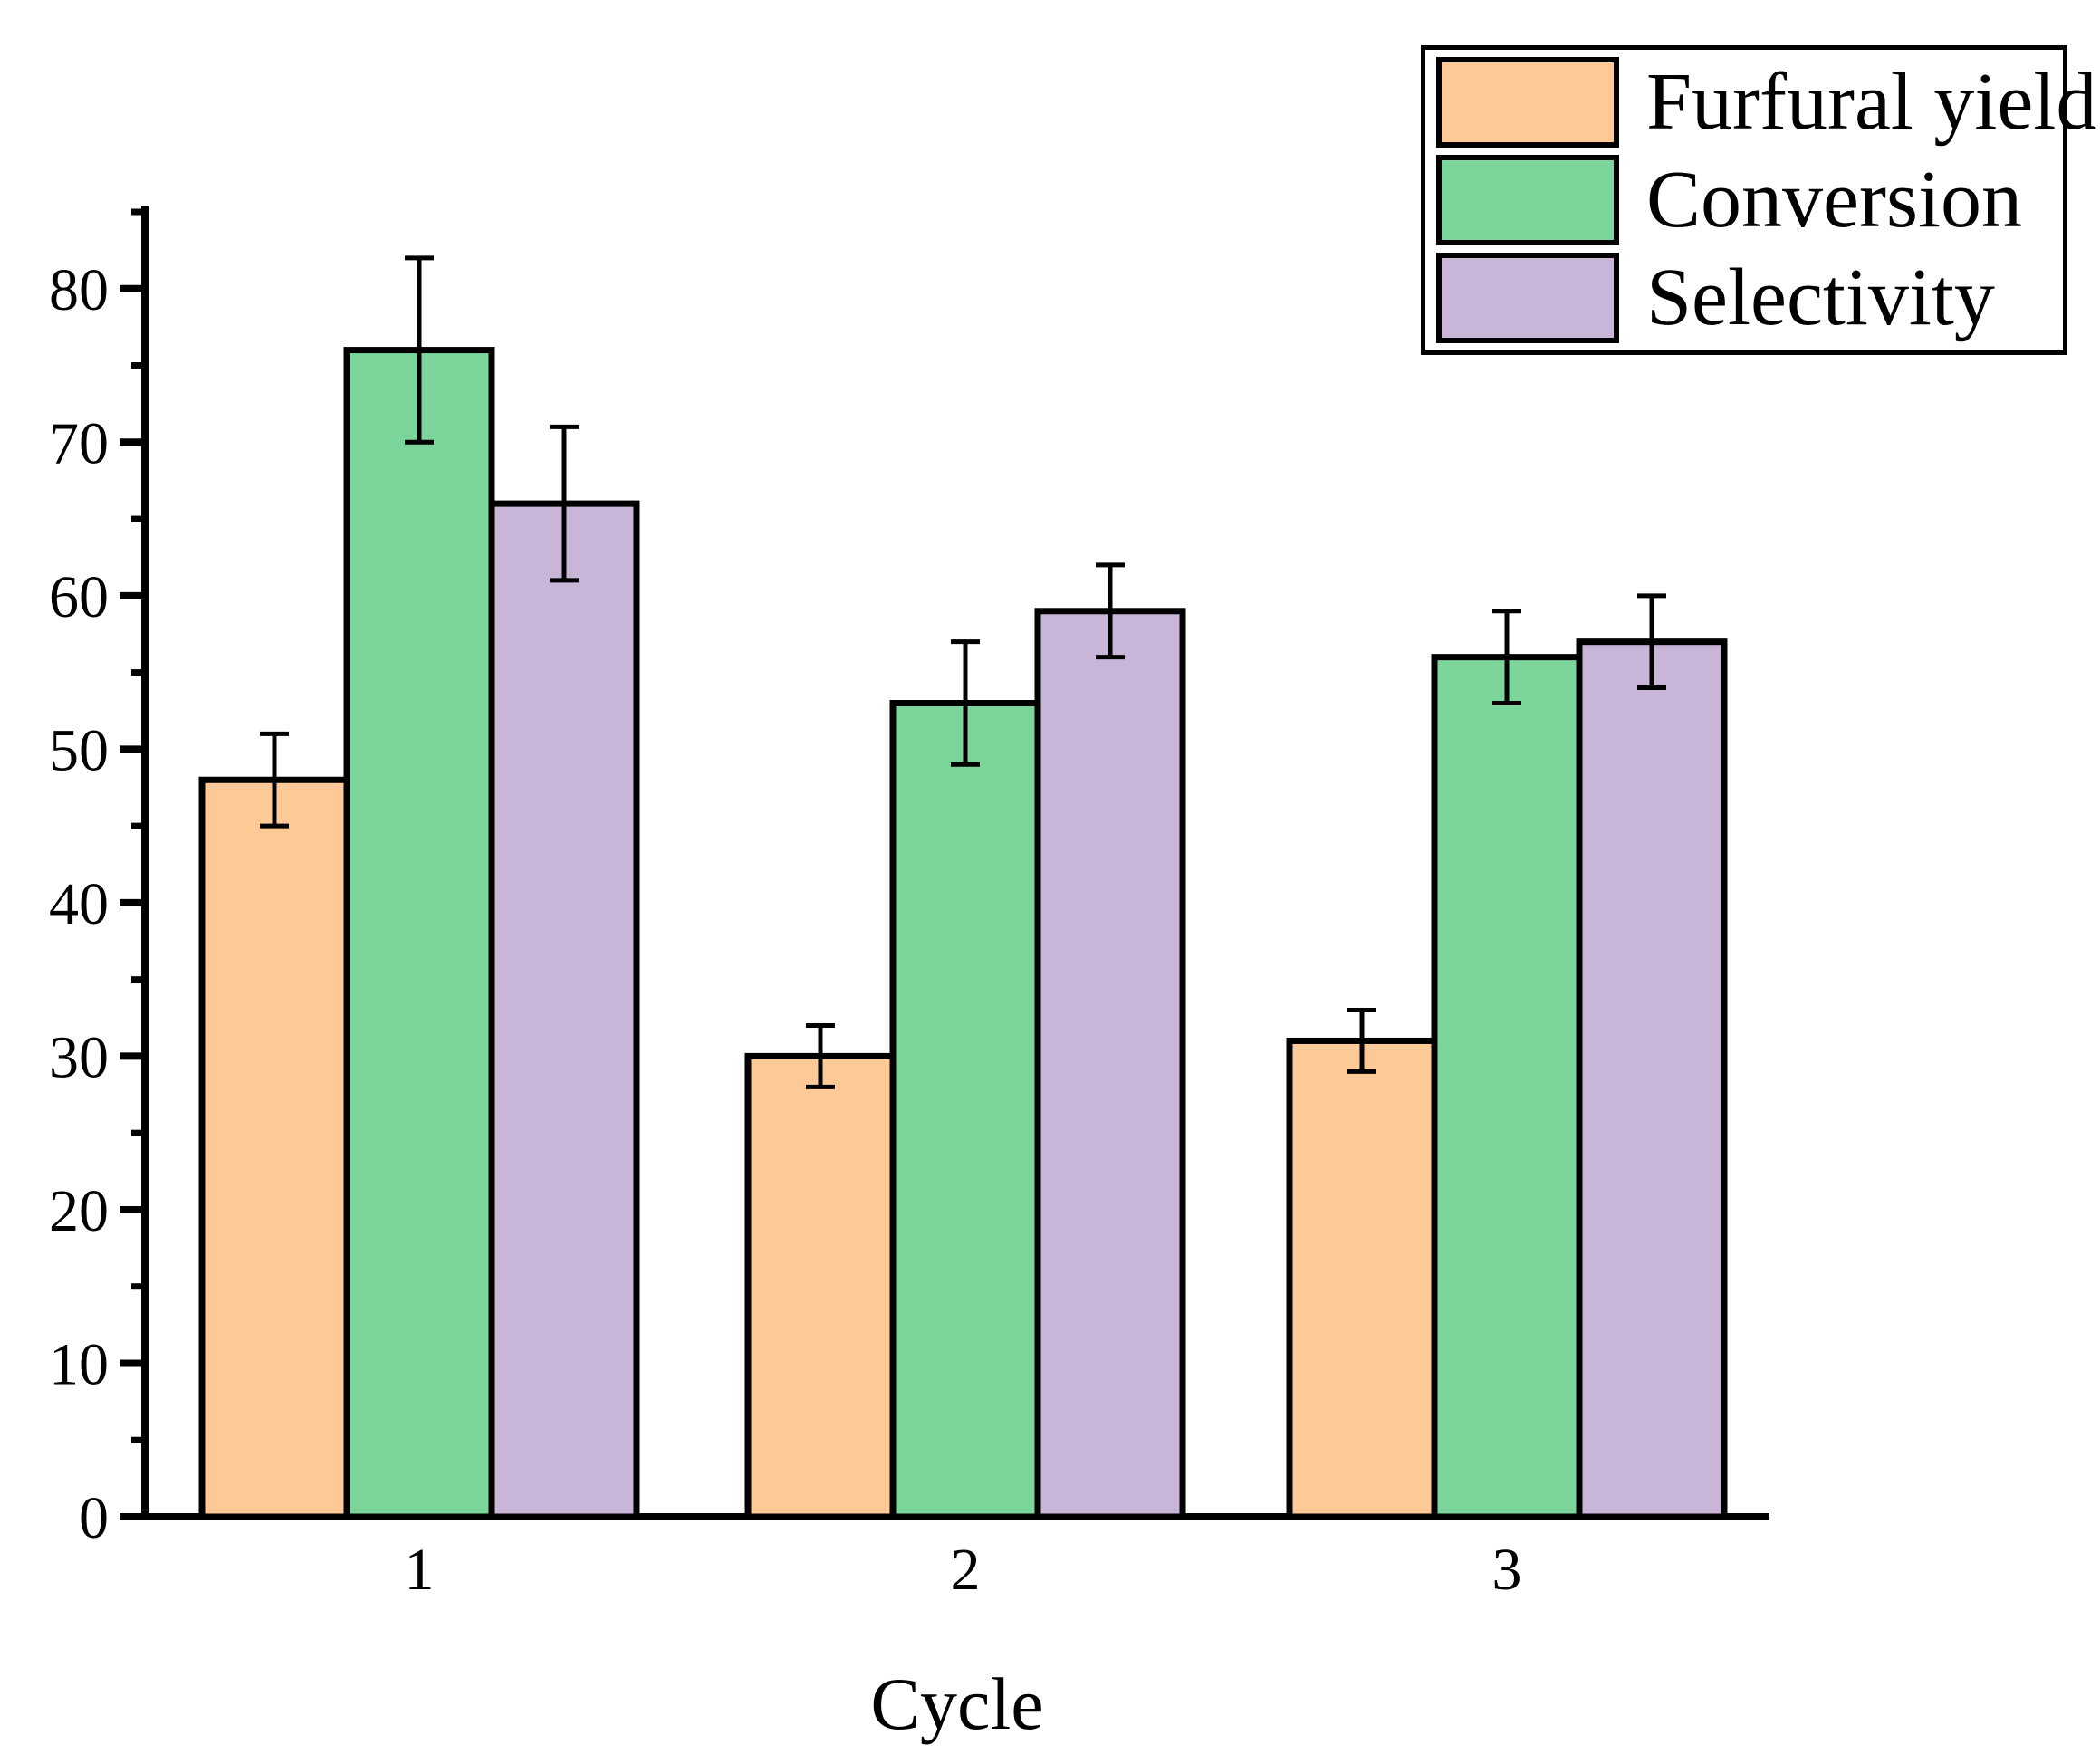  I want to click on y-tick-label: 70, so click(79, 443).